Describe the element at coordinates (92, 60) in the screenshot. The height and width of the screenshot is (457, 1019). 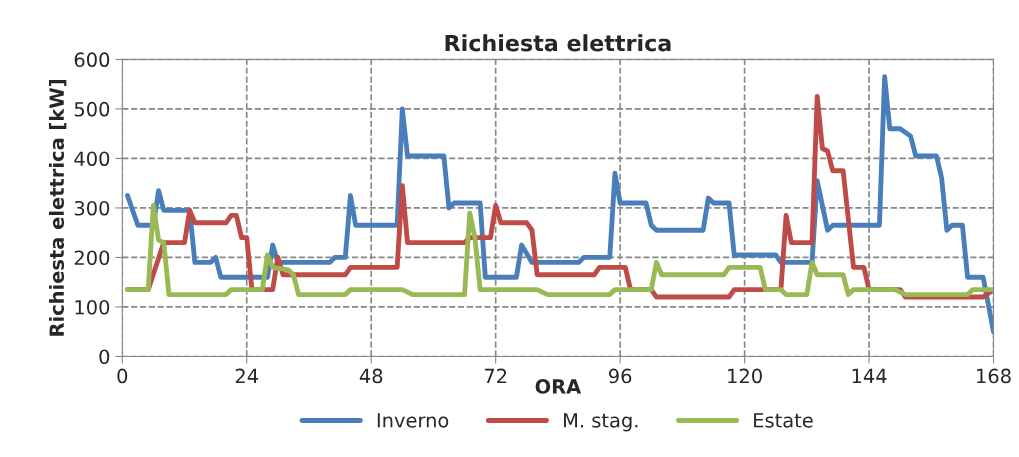
I see `y-tick-label: 600` at that location.